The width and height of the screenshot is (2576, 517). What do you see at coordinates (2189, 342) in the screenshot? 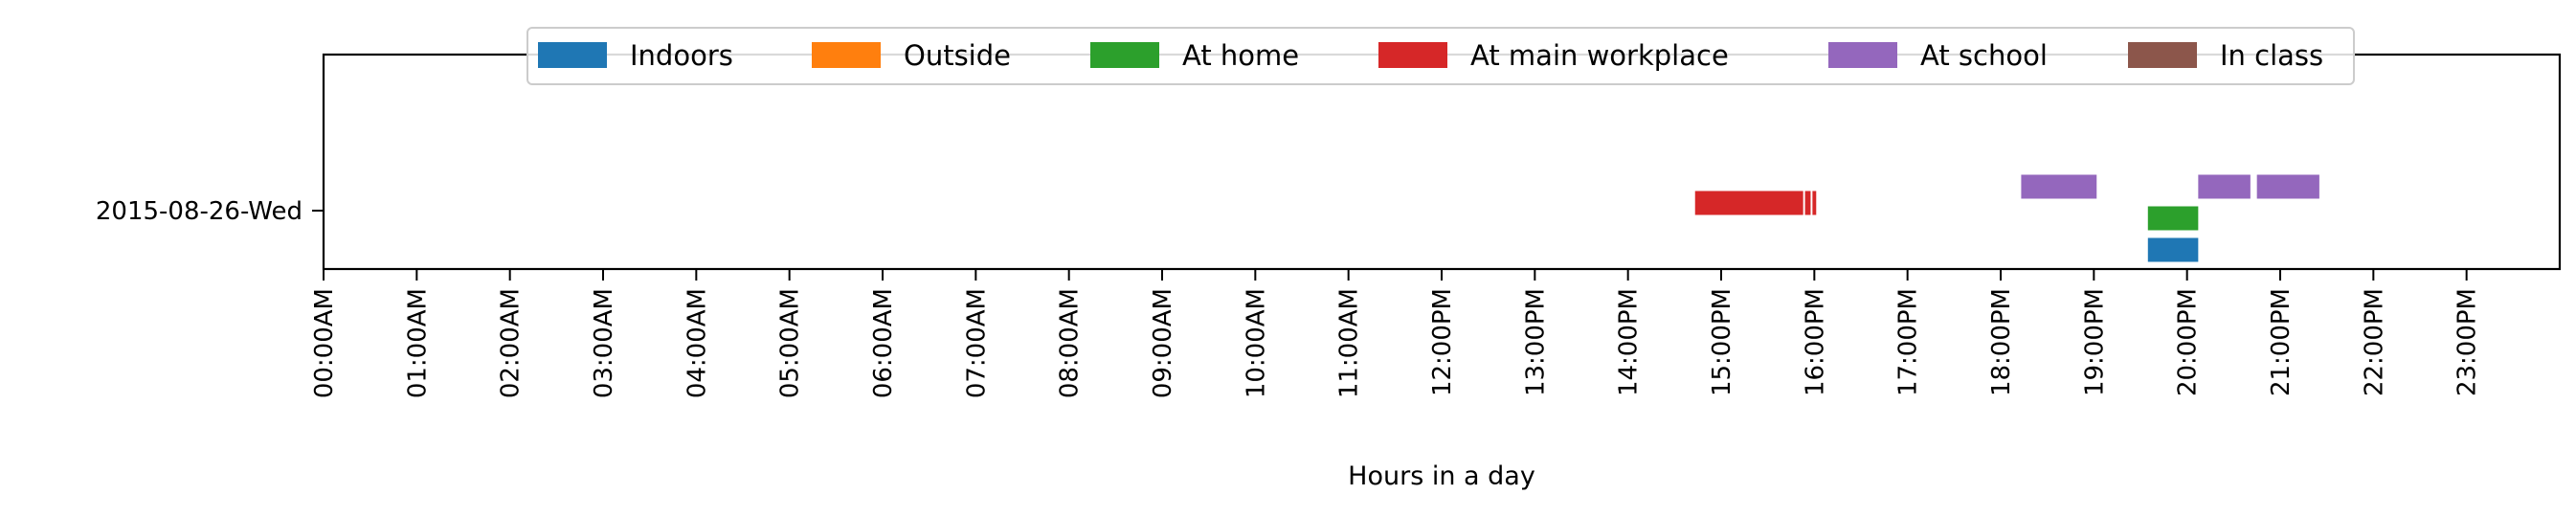
I see `x-tick-label: 20:00PM` at bounding box center [2189, 342].